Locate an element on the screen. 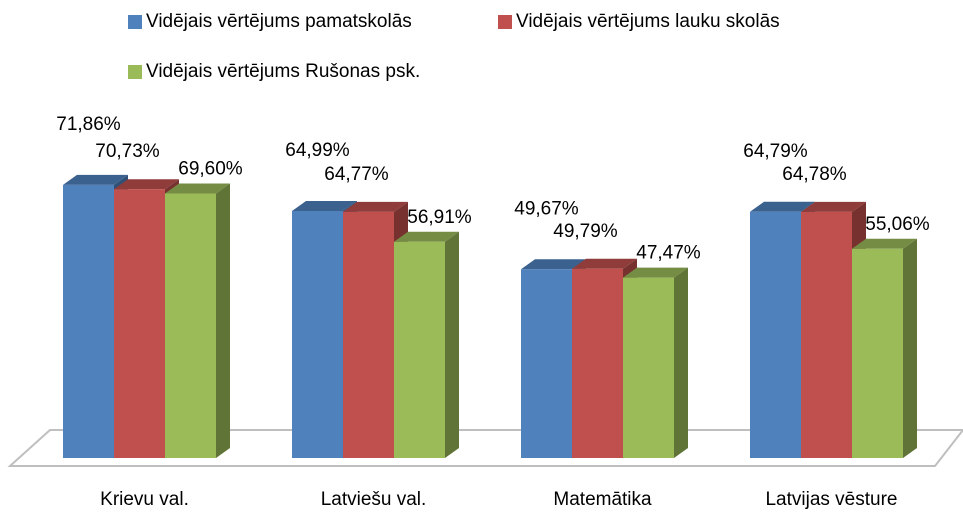 The height and width of the screenshot is (512, 963). x-tick-label: Matemātika is located at coordinates (602, 499).